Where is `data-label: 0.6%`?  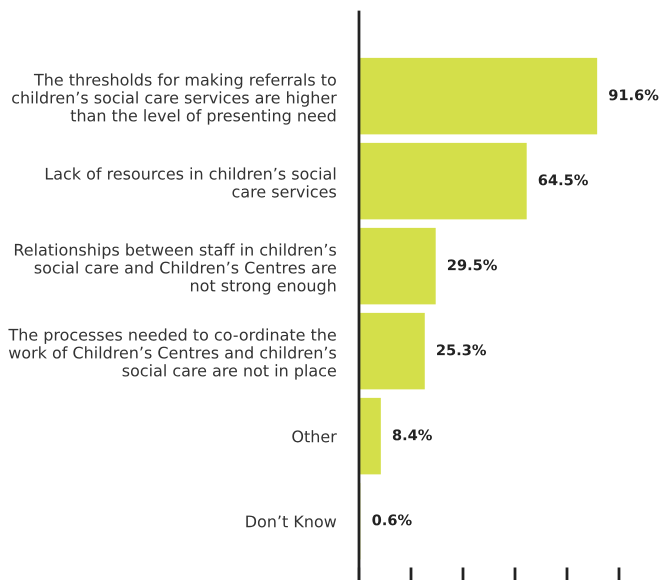
data-label: 0.6% is located at coordinates (392, 520).